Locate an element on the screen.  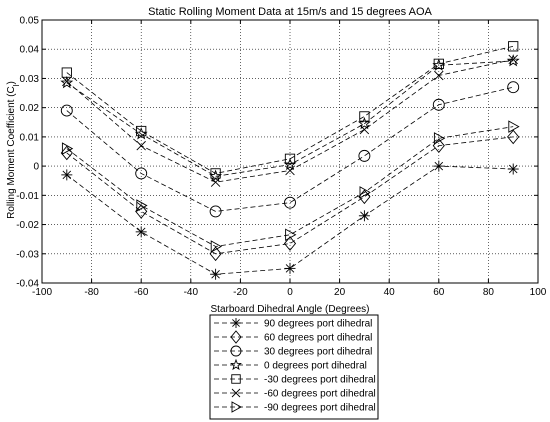
y-axis-label-close: ) is located at coordinates (11, 82).